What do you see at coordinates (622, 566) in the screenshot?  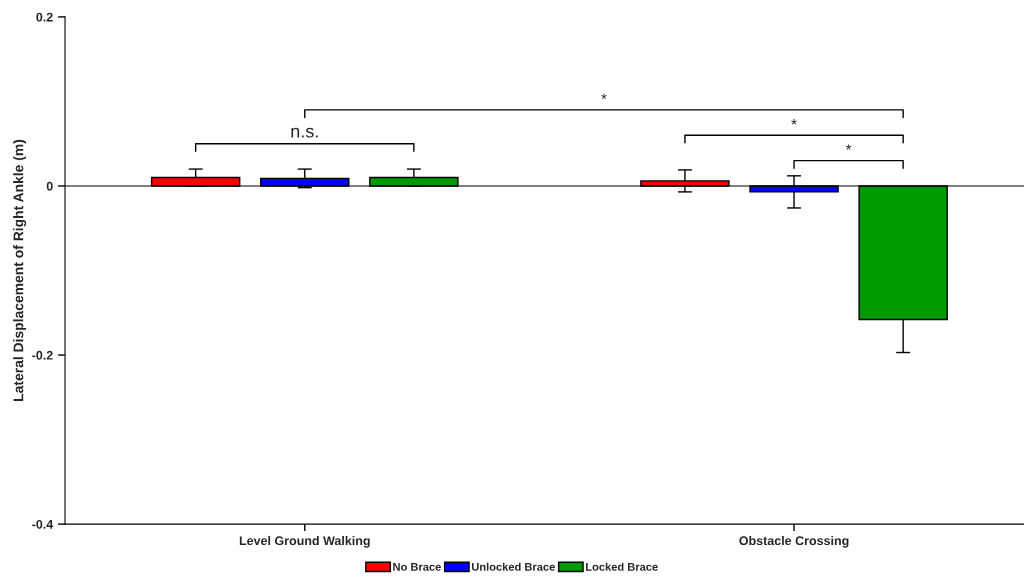 I see `legend-label: Locked Brace` at bounding box center [622, 566].